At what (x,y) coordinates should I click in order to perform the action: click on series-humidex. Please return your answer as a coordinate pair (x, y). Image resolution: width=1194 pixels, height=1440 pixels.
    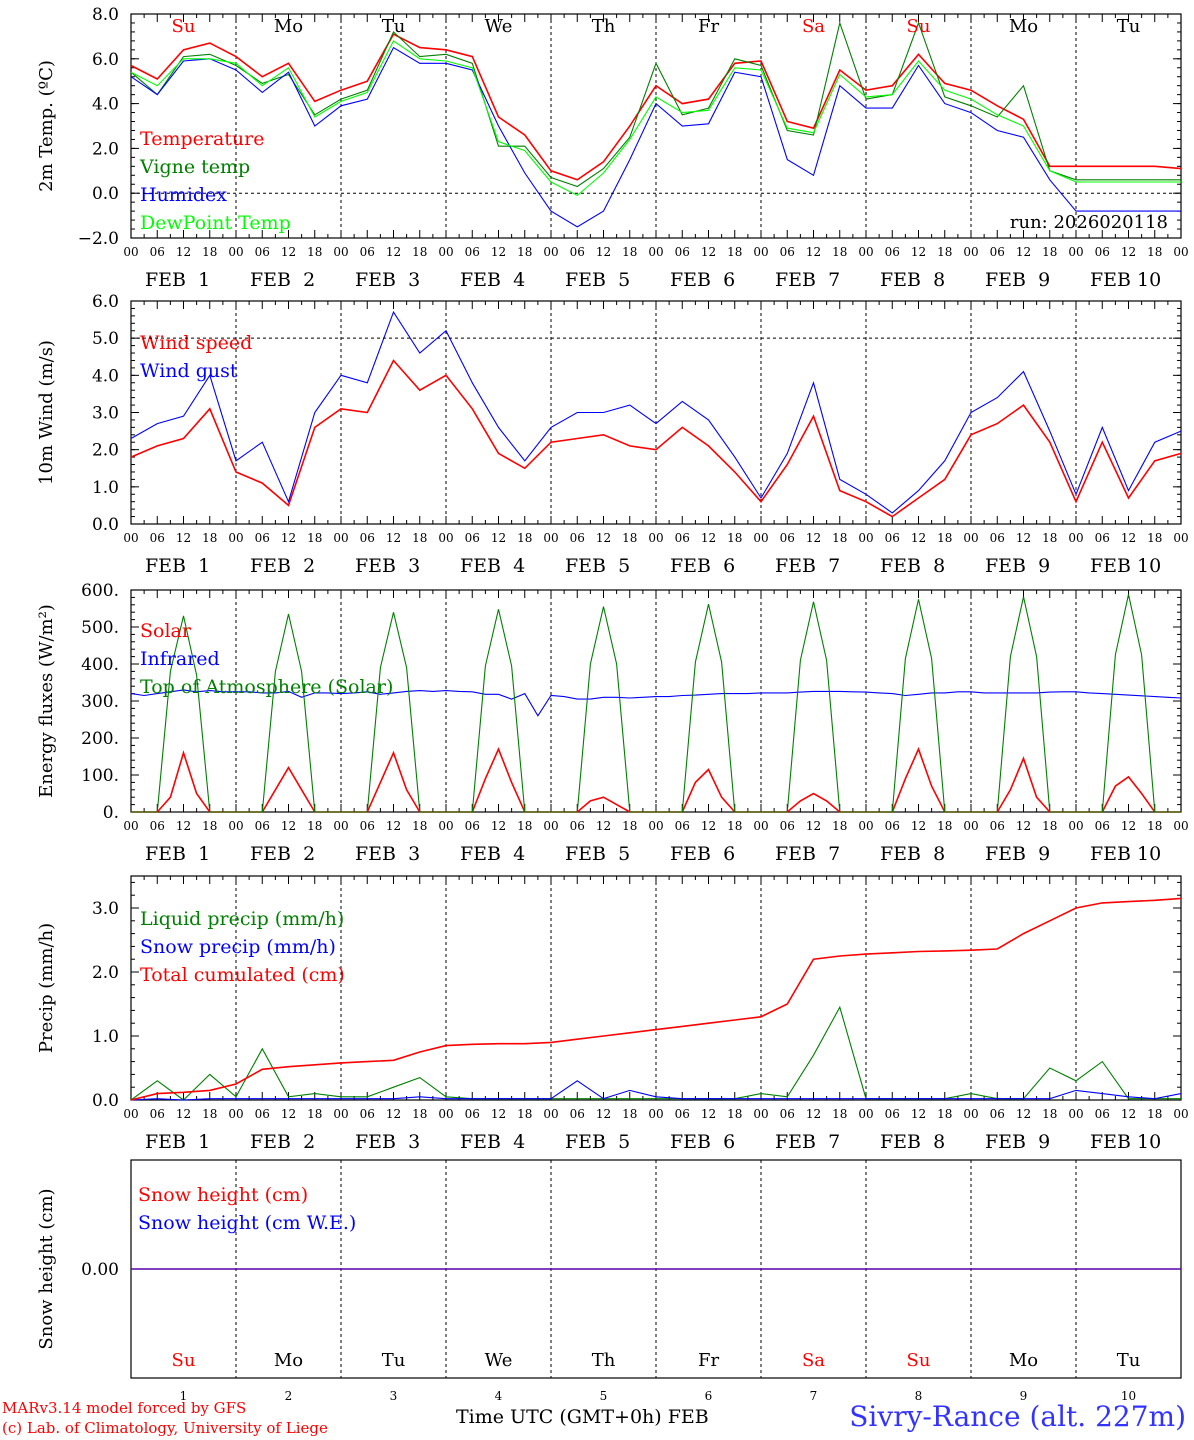
    Looking at the image, I should click on (655, 137).